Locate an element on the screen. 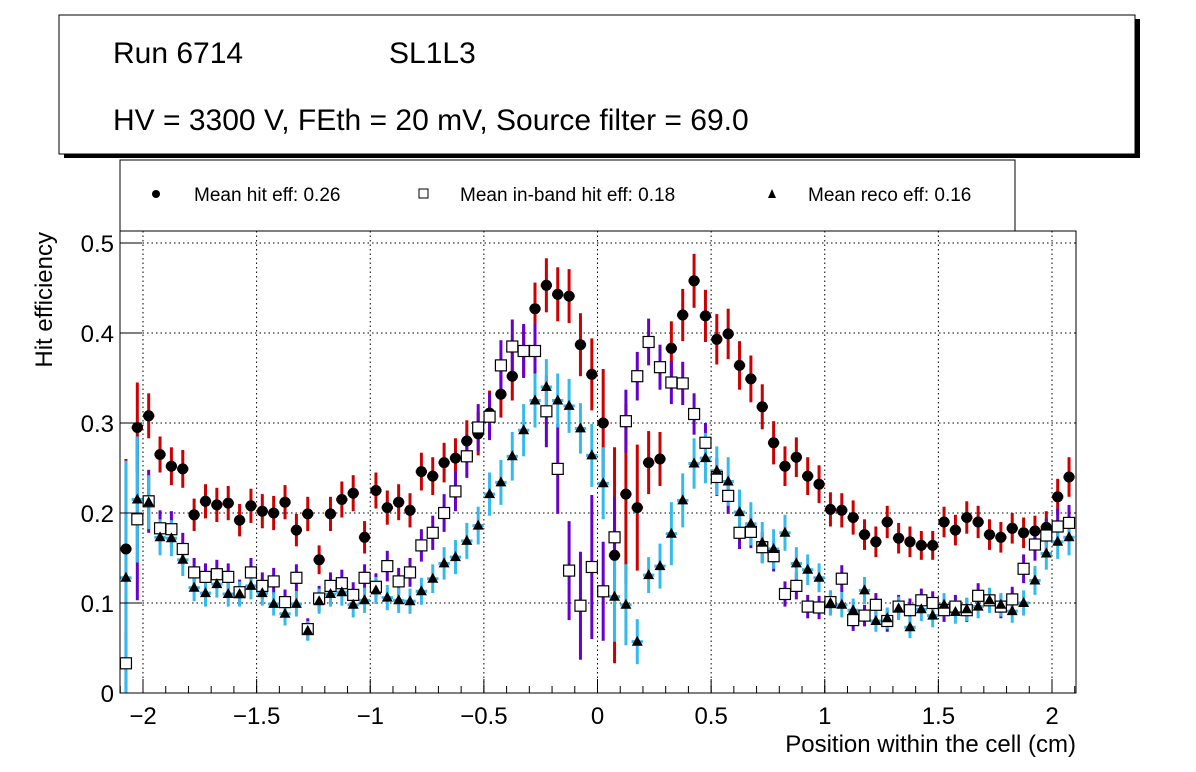  x-axis-label: Position within the cell (cm) is located at coordinates (930, 744).